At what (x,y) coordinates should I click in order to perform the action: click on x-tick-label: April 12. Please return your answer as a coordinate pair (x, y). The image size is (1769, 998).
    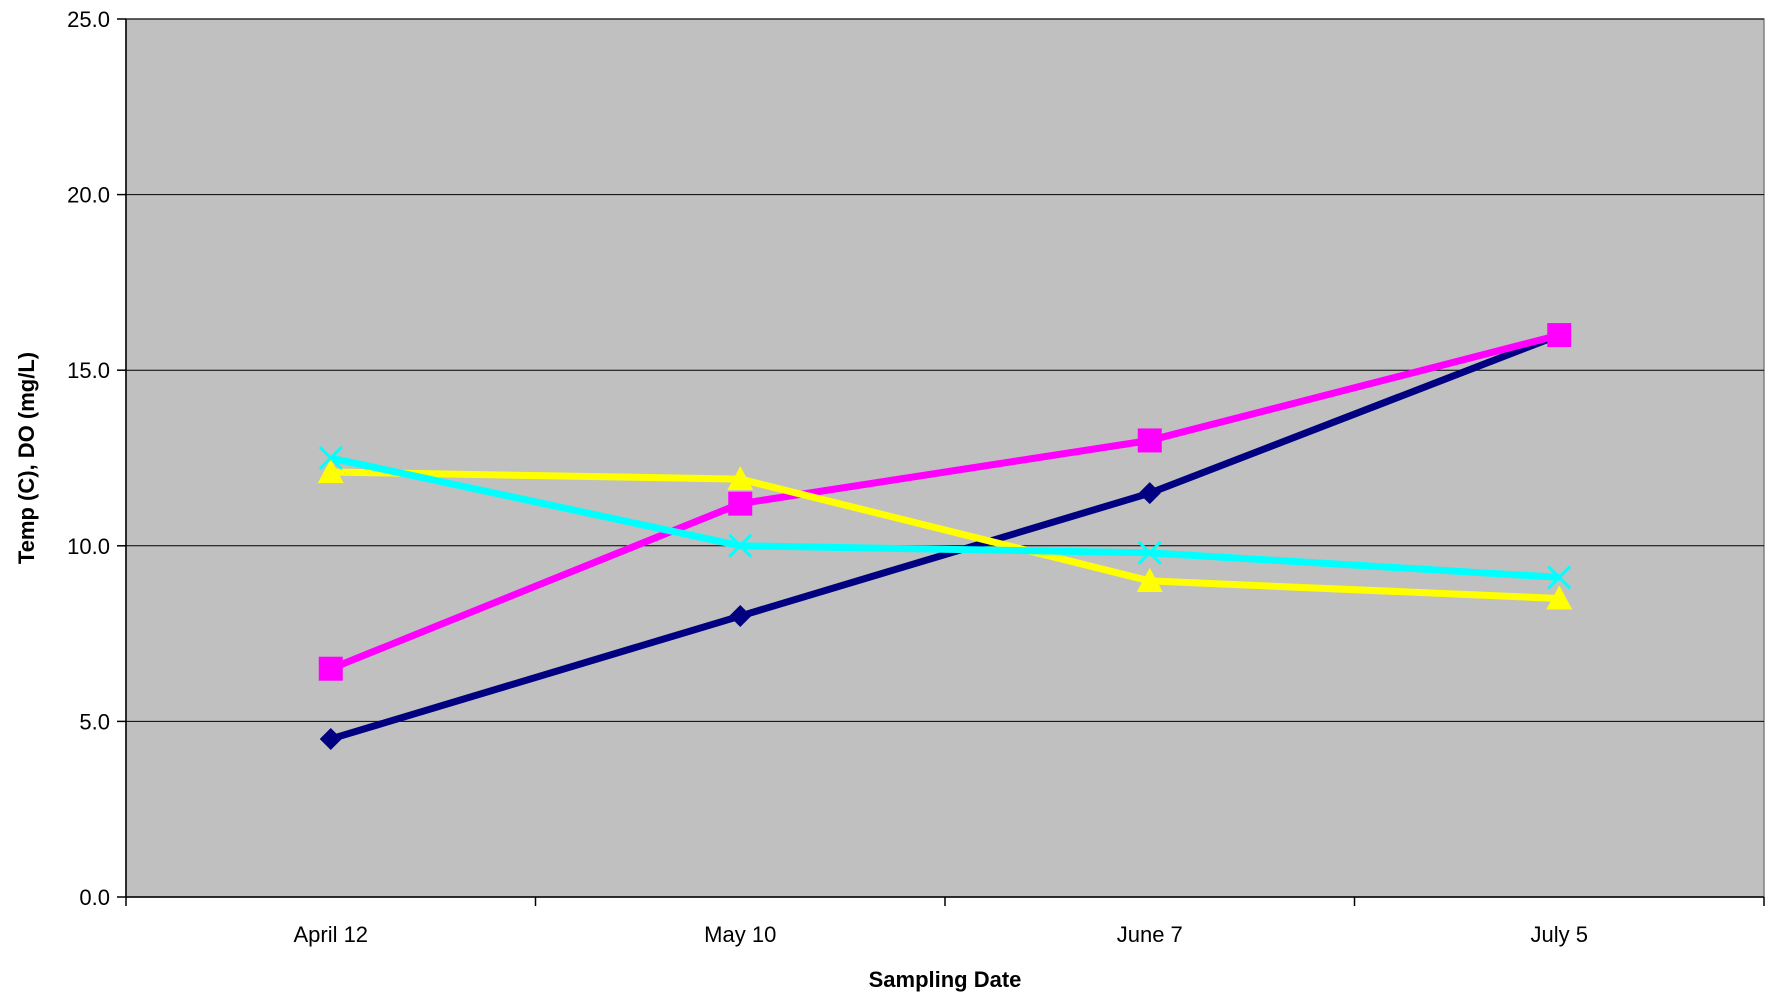
    Looking at the image, I should click on (330, 934).